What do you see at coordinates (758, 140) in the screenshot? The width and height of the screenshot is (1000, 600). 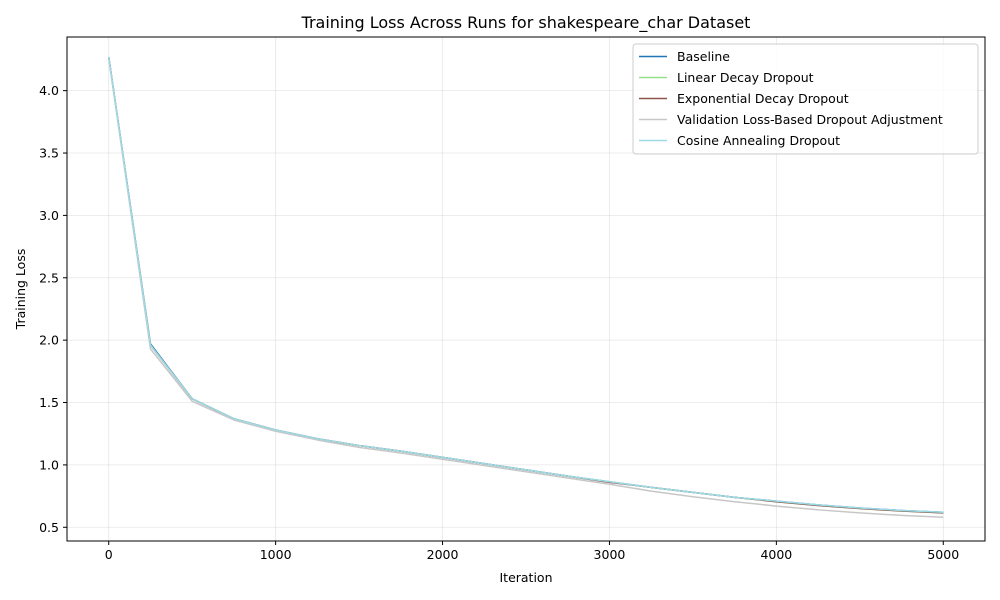 I see `legend-label: Cosine Annealing Dropout` at bounding box center [758, 140].